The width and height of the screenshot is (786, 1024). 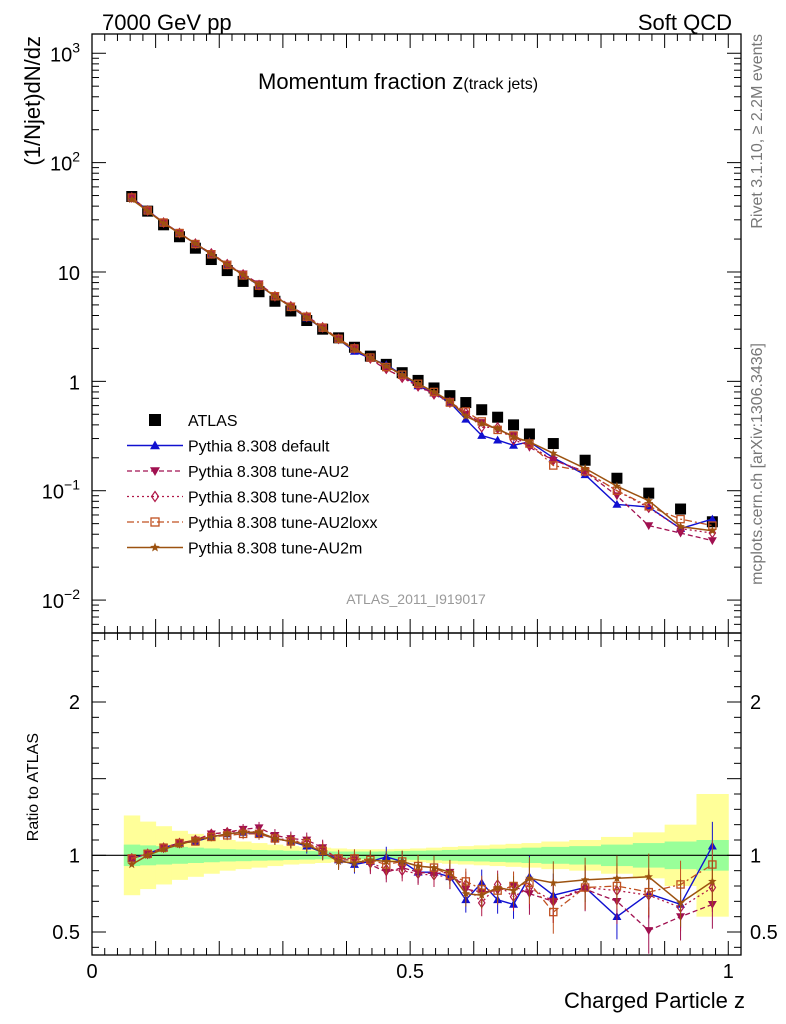 I want to click on legend-label-au2loxx: Pythia 8.308 tune-AU2loxx, so click(x=282, y=523).